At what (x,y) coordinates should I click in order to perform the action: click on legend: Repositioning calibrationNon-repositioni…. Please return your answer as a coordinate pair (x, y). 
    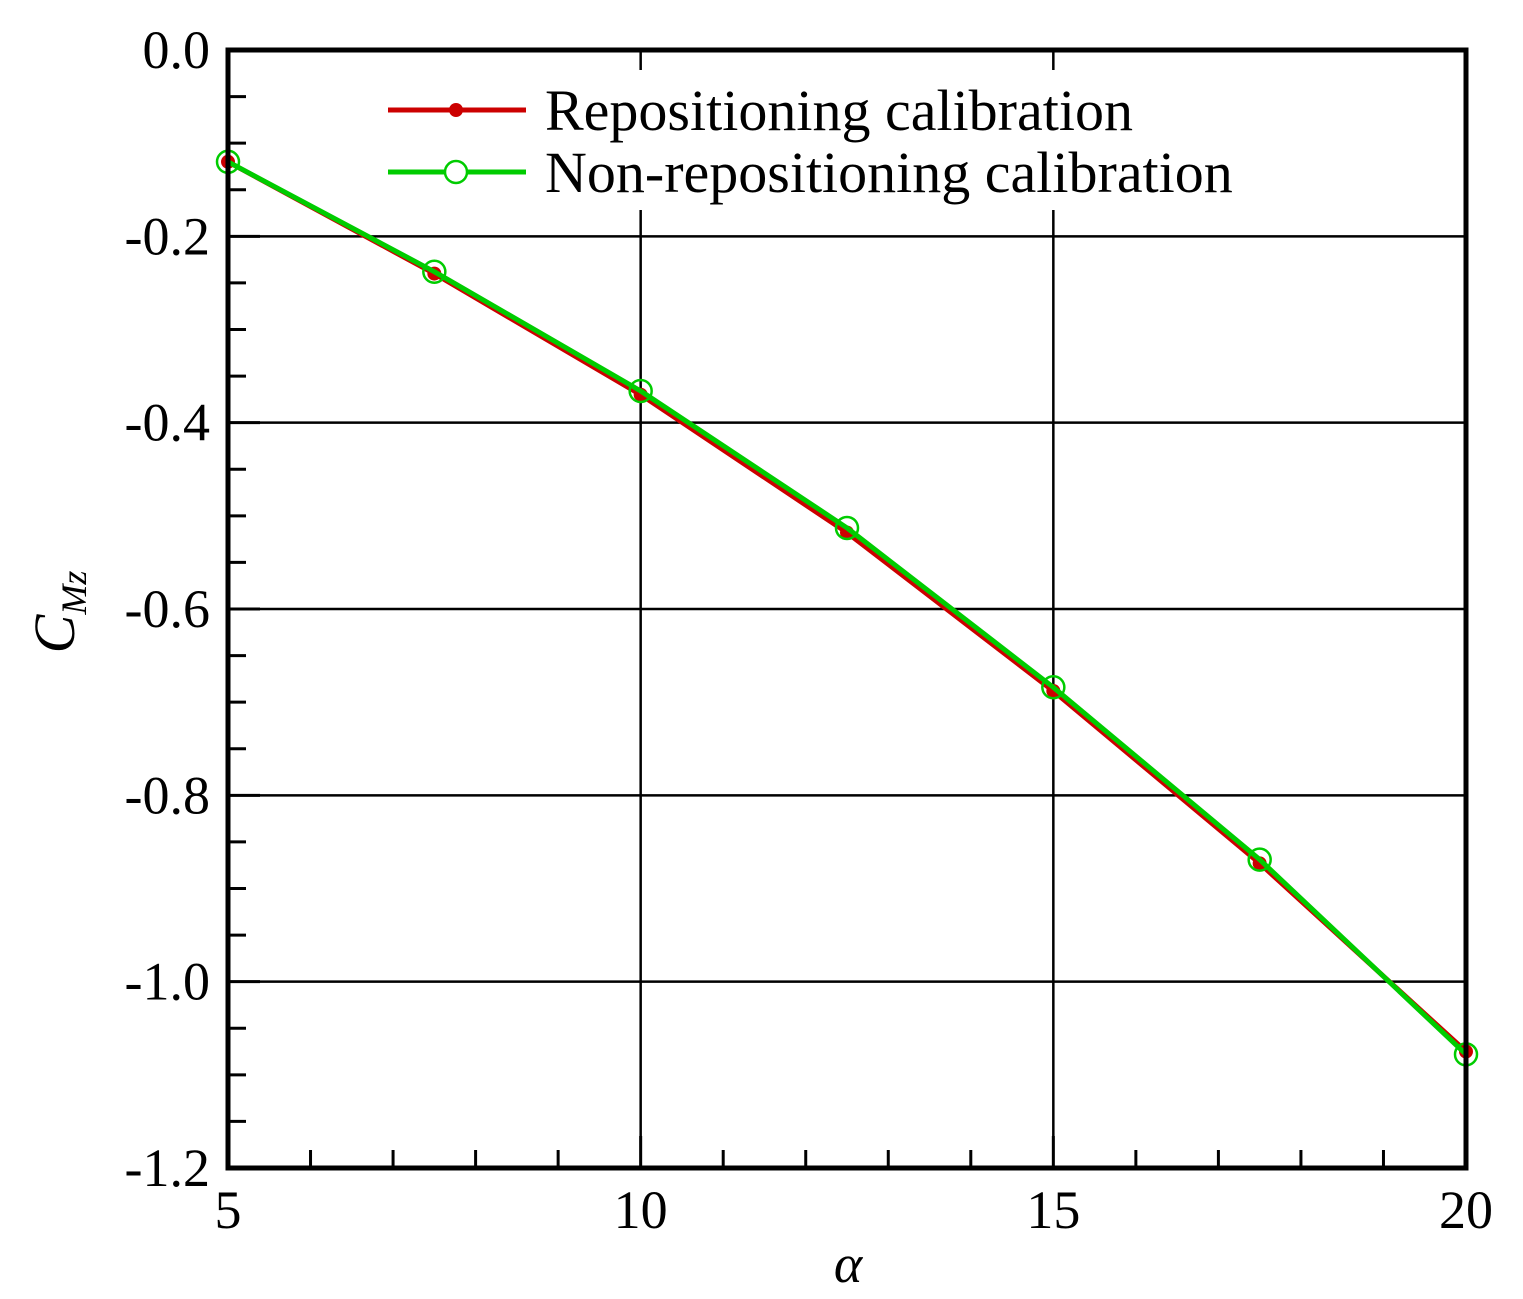
    Looking at the image, I should click on (827, 140).